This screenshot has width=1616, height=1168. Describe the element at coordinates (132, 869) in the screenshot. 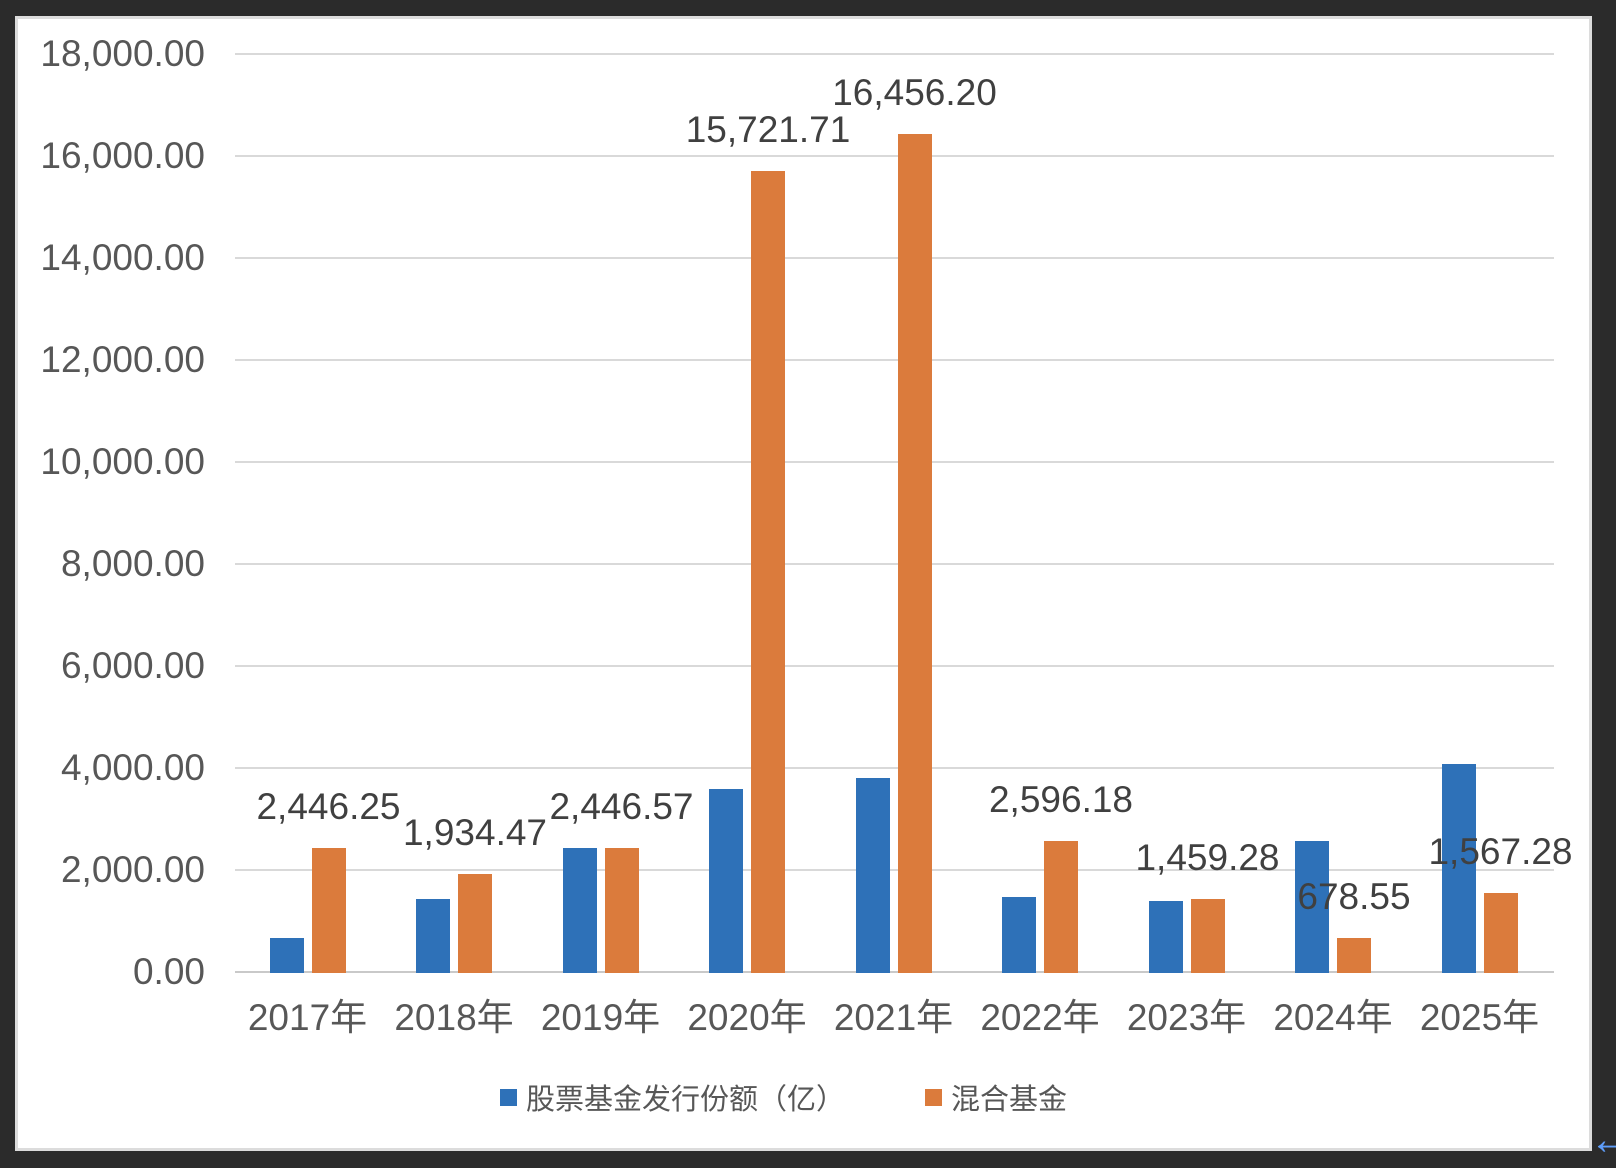

I see `y-axis-tick-label: 2,000.00` at that location.